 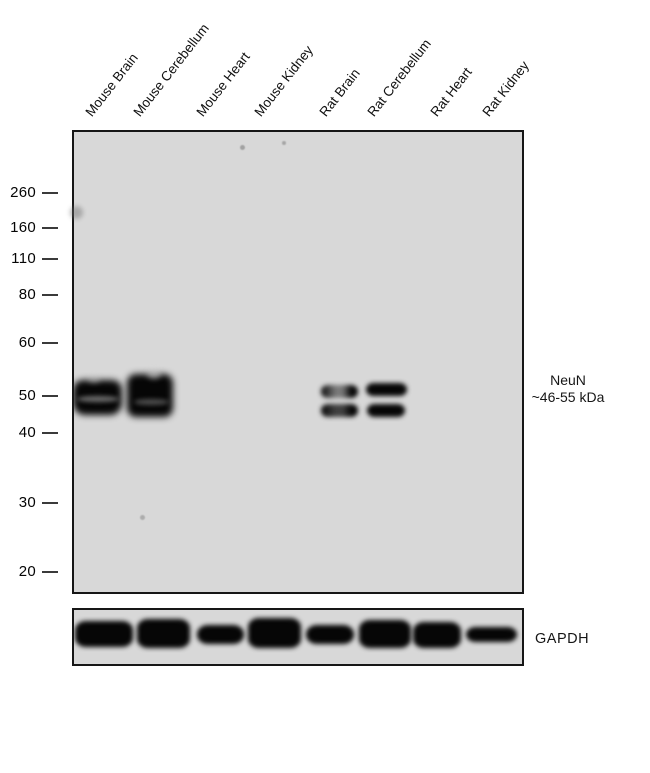 I want to click on lane-label: Mouse Heart, so click(x=223, y=84).